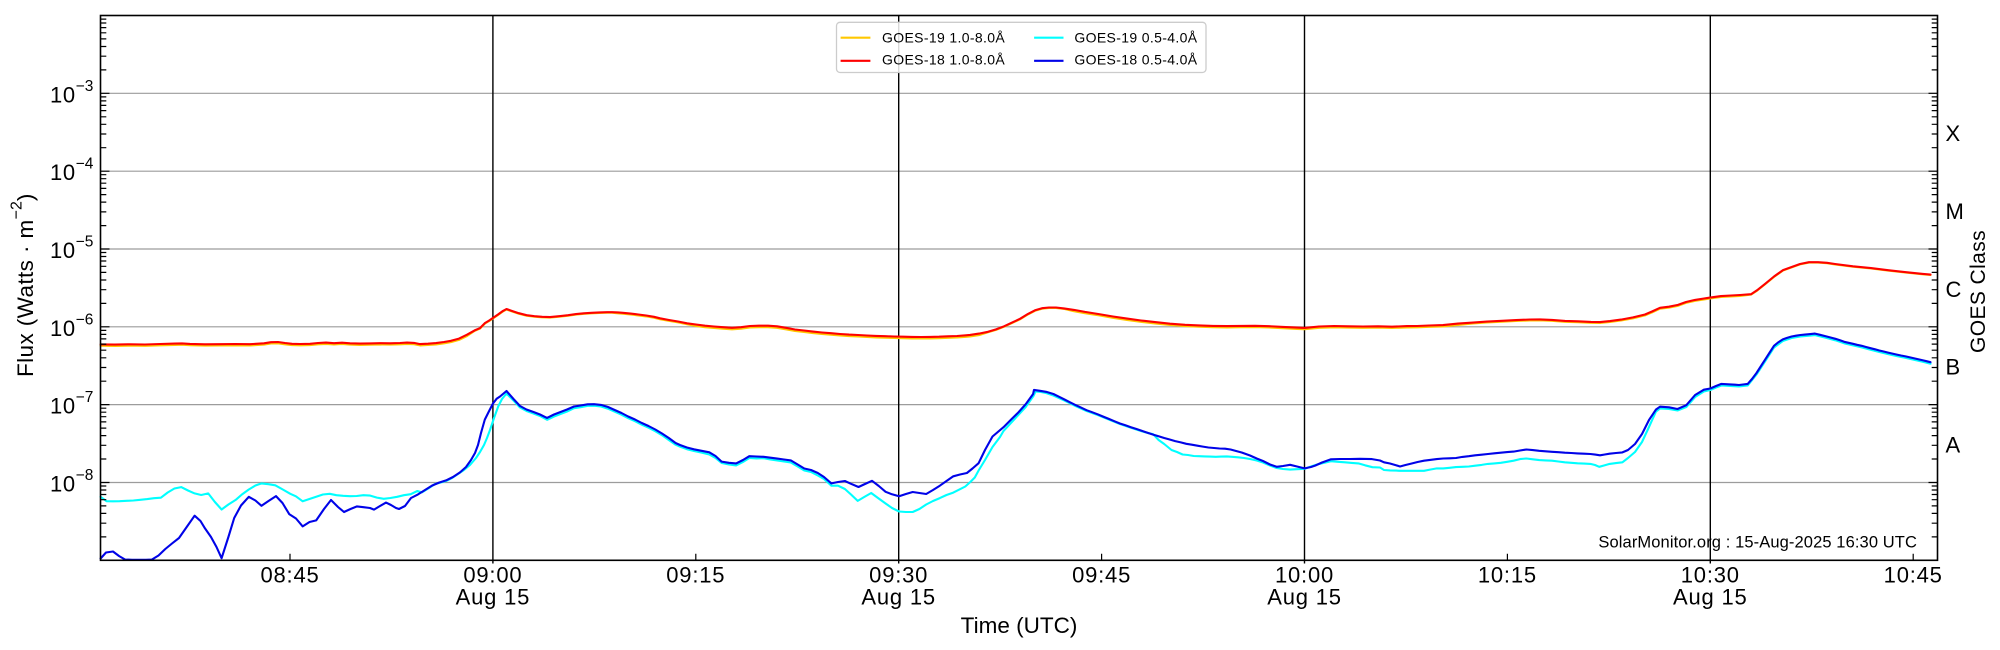 This screenshot has height=650, width=2000. I want to click on svg-text: Flux (Watts · m−2), so click(24, 285).